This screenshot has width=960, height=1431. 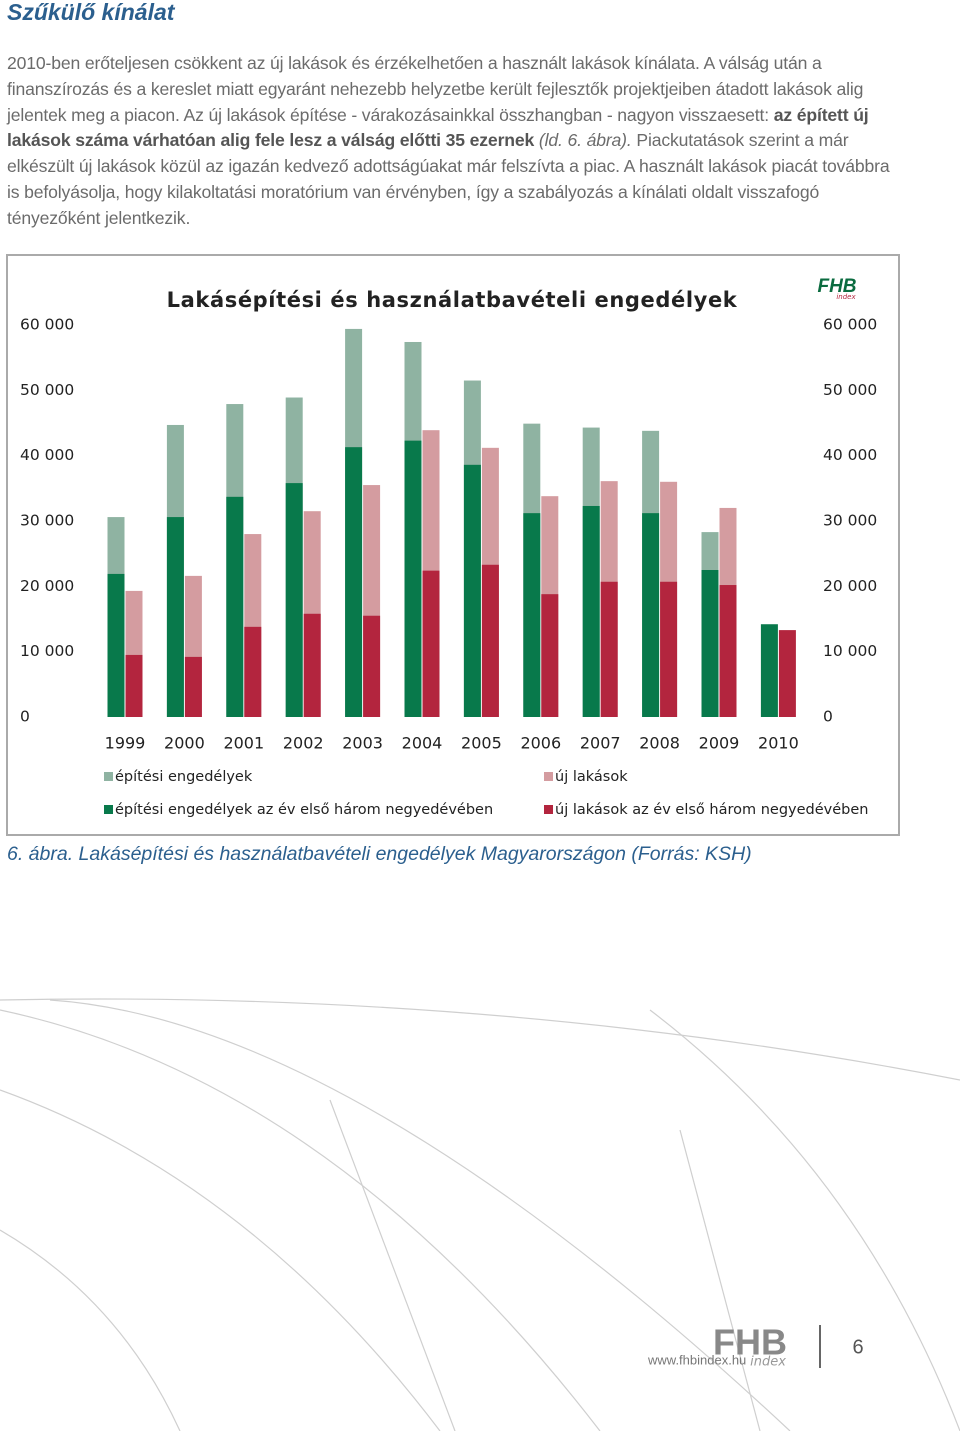 What do you see at coordinates (850, 390) in the screenshot?
I see `y2-tick-label: 50 000` at bounding box center [850, 390].